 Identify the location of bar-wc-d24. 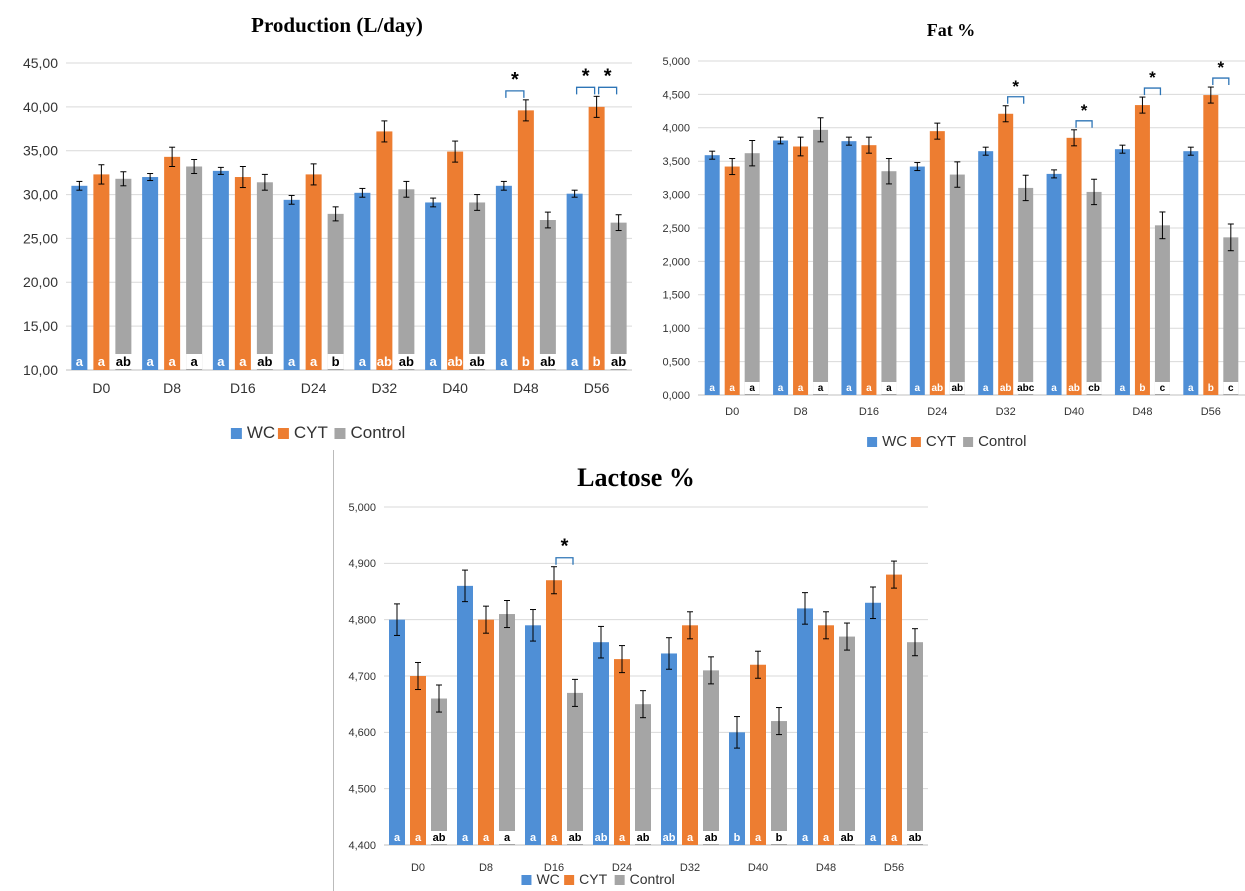
(917, 280).